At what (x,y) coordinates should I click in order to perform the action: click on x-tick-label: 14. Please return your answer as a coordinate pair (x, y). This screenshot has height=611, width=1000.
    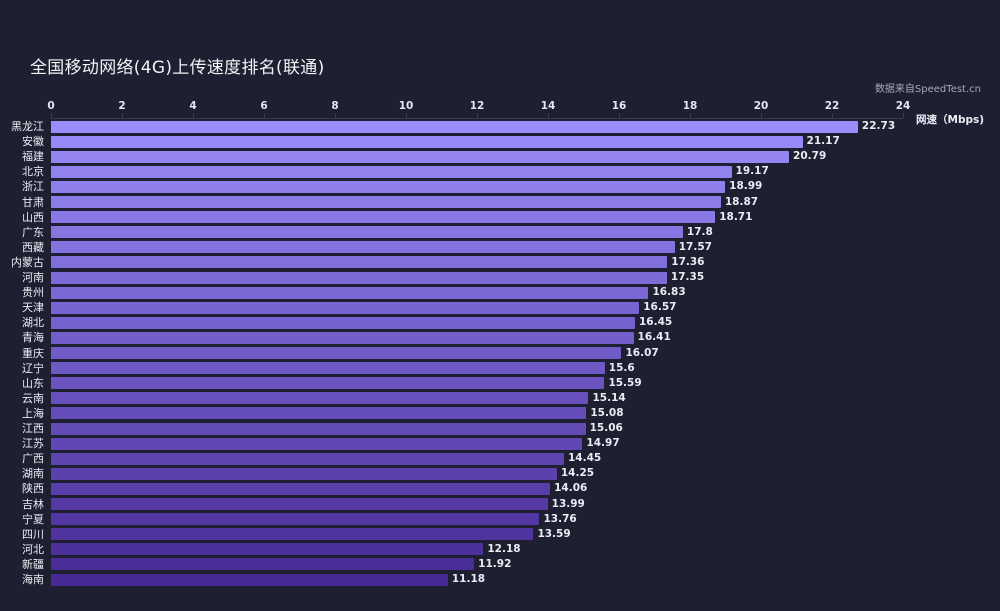
    Looking at the image, I should click on (548, 106).